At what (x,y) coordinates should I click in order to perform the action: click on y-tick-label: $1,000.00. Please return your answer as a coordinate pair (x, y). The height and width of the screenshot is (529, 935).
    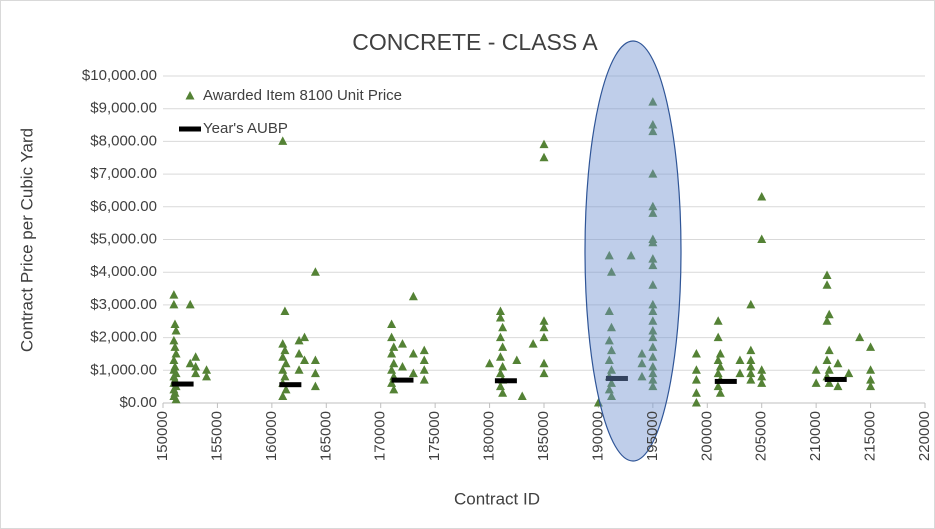
    Looking at the image, I should click on (123, 369).